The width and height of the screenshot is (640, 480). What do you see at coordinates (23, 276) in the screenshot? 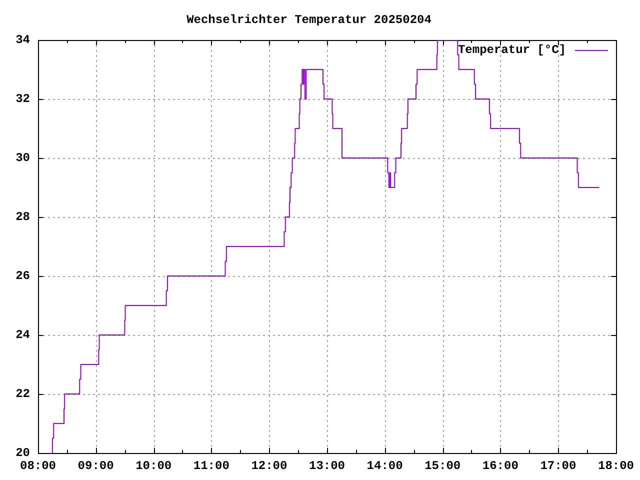
I see `y-tick-label: 26` at bounding box center [23, 276].